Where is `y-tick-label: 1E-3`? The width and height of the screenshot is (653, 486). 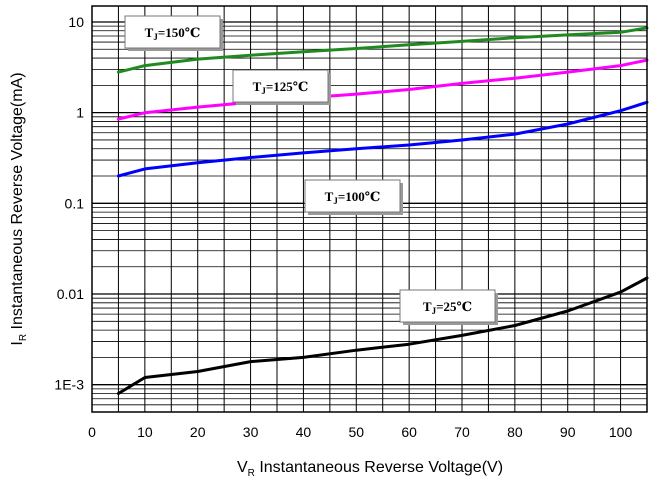
y-tick-label: 1E-3 is located at coordinates (69, 385).